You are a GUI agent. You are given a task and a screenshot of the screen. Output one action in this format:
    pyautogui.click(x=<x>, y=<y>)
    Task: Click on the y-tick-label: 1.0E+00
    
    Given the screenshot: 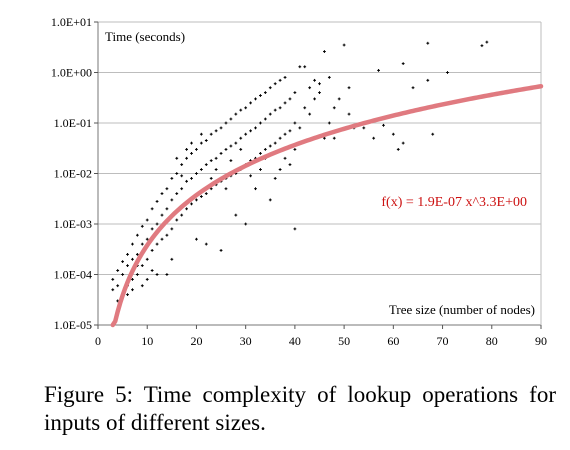 What is the action you would take?
    pyautogui.click(x=71, y=73)
    